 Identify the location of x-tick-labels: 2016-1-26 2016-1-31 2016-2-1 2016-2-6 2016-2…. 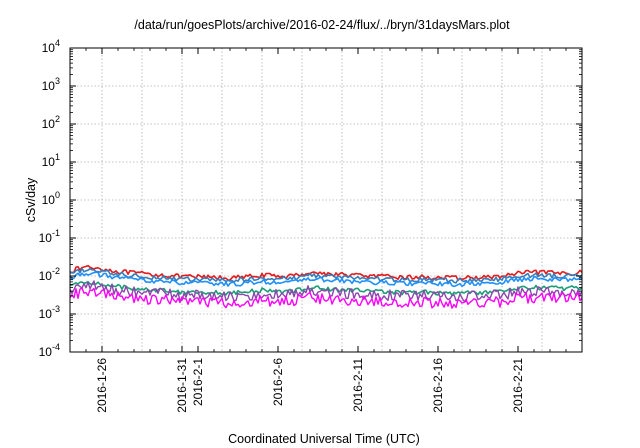
(310, 385).